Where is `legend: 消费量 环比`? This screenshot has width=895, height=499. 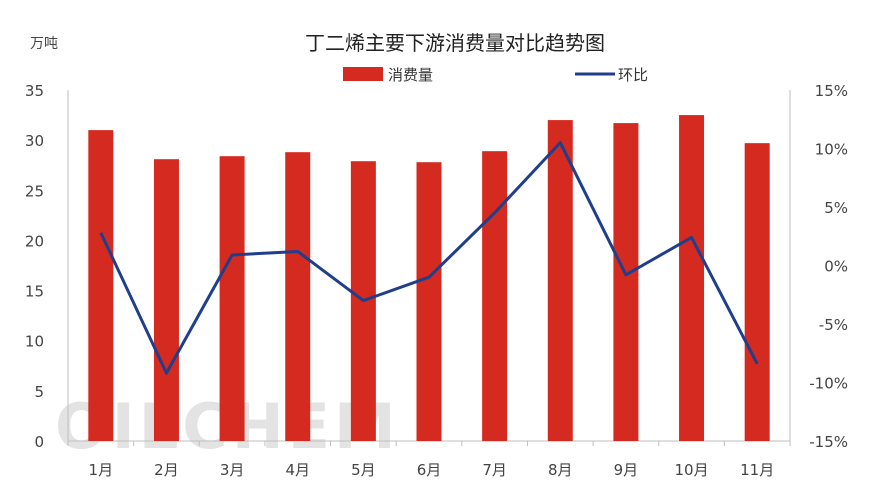 legend: 消费量 环比 is located at coordinates (495, 75).